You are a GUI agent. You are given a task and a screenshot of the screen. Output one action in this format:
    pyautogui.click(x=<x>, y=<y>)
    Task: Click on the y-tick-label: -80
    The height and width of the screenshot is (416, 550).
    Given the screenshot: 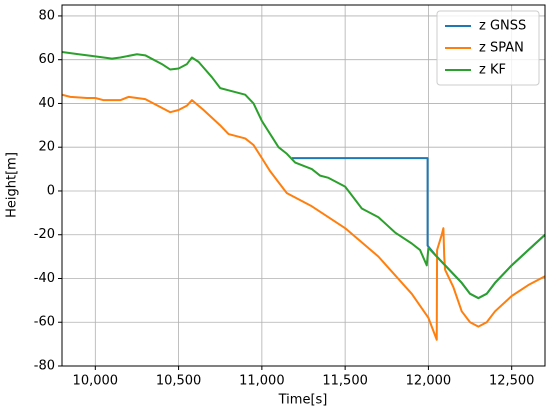 What is the action you would take?
    pyautogui.click(x=44, y=366)
    